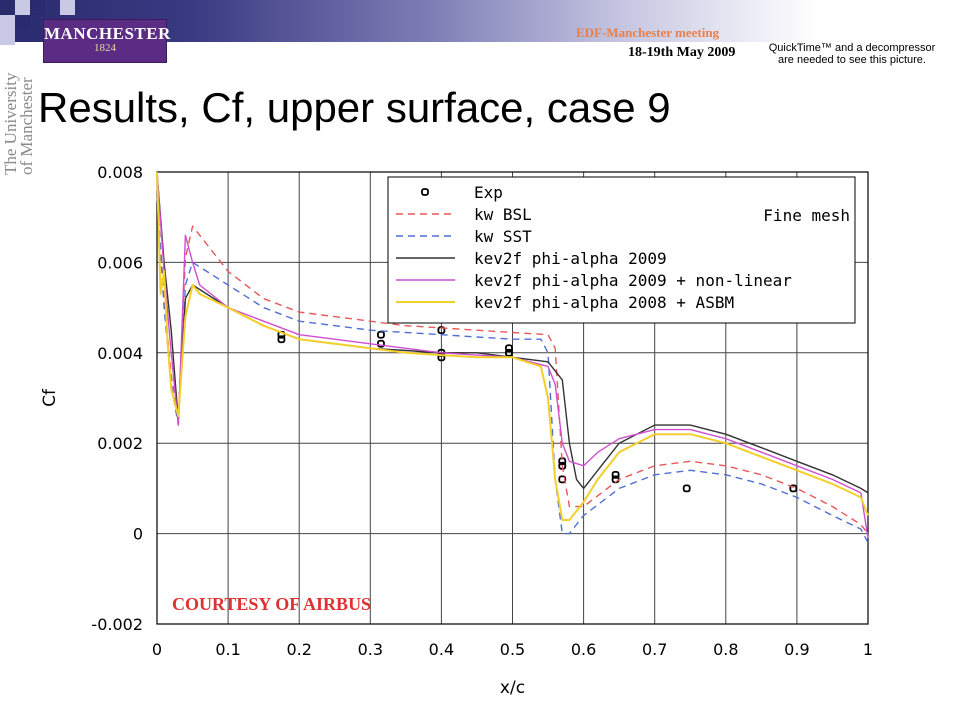  Describe the element at coordinates (512, 649) in the screenshot. I see `x-tick-label-5: 0.5` at that location.